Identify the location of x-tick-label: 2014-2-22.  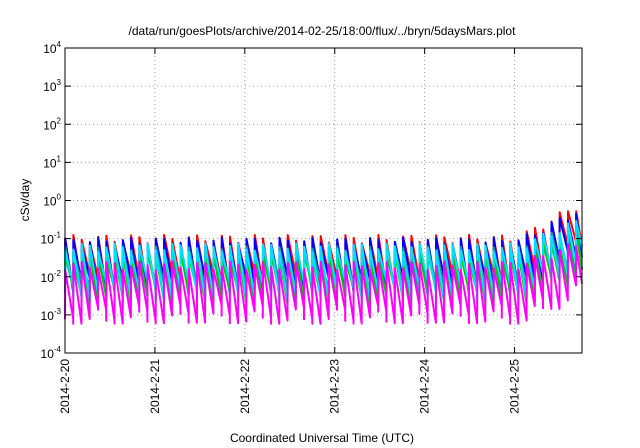
(245, 386).